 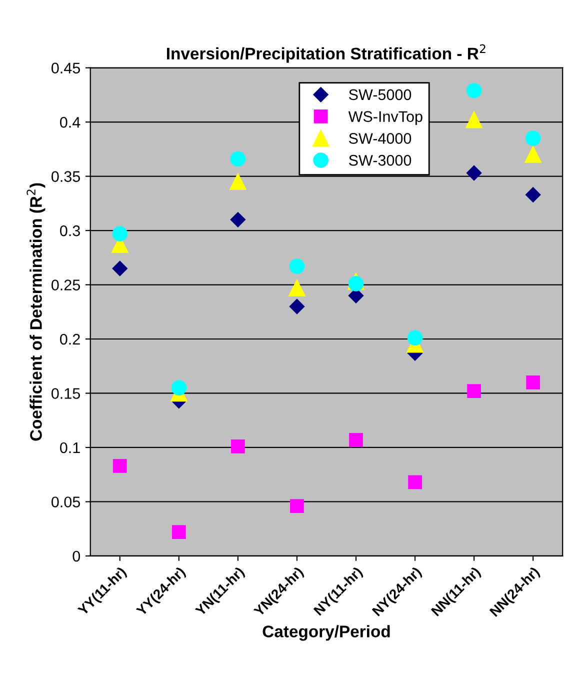 What do you see at coordinates (66, 68) in the screenshot?
I see `y-tick-label: 0.45` at bounding box center [66, 68].